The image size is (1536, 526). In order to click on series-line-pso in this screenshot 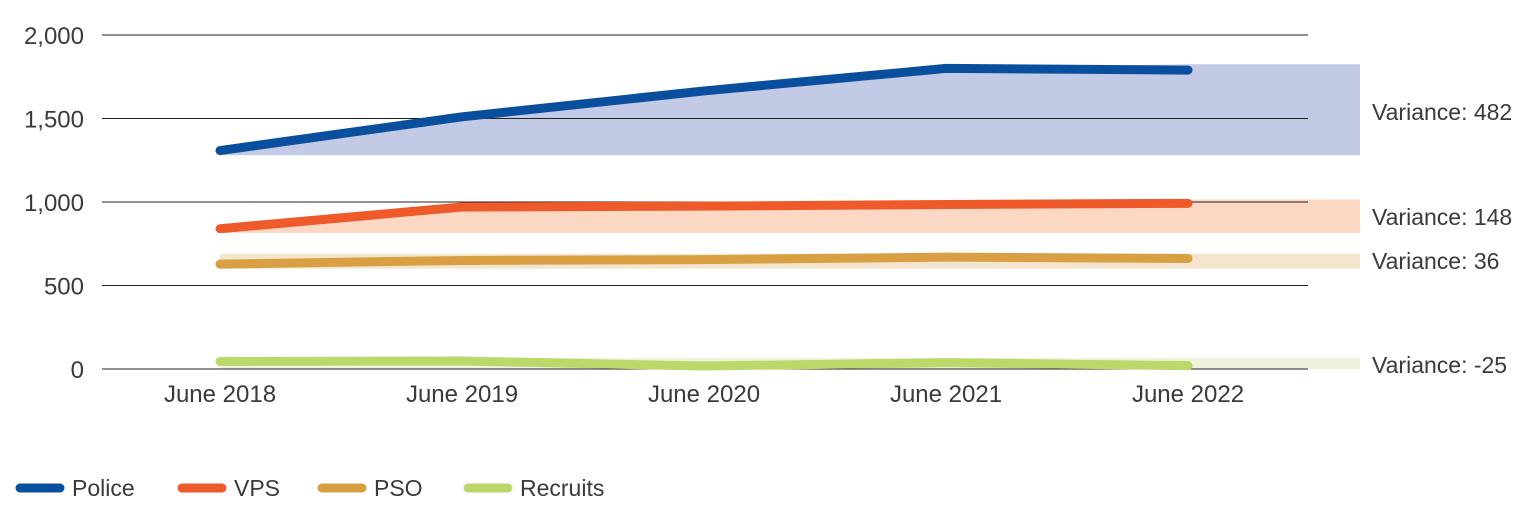, I will do `click(704, 260)`.